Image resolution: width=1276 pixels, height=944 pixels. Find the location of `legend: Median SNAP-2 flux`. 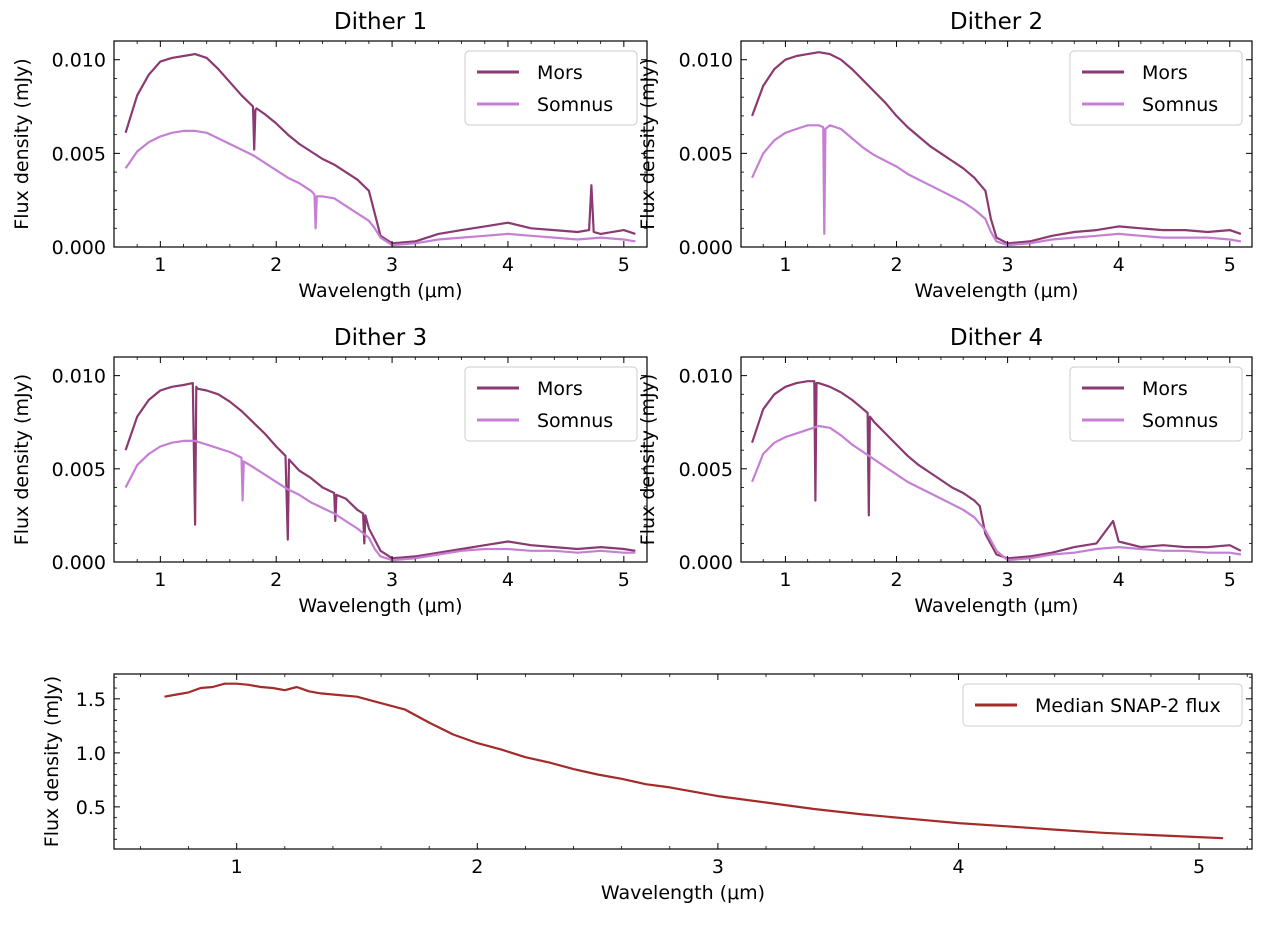

legend: Median SNAP-2 flux is located at coordinates (1102, 705).